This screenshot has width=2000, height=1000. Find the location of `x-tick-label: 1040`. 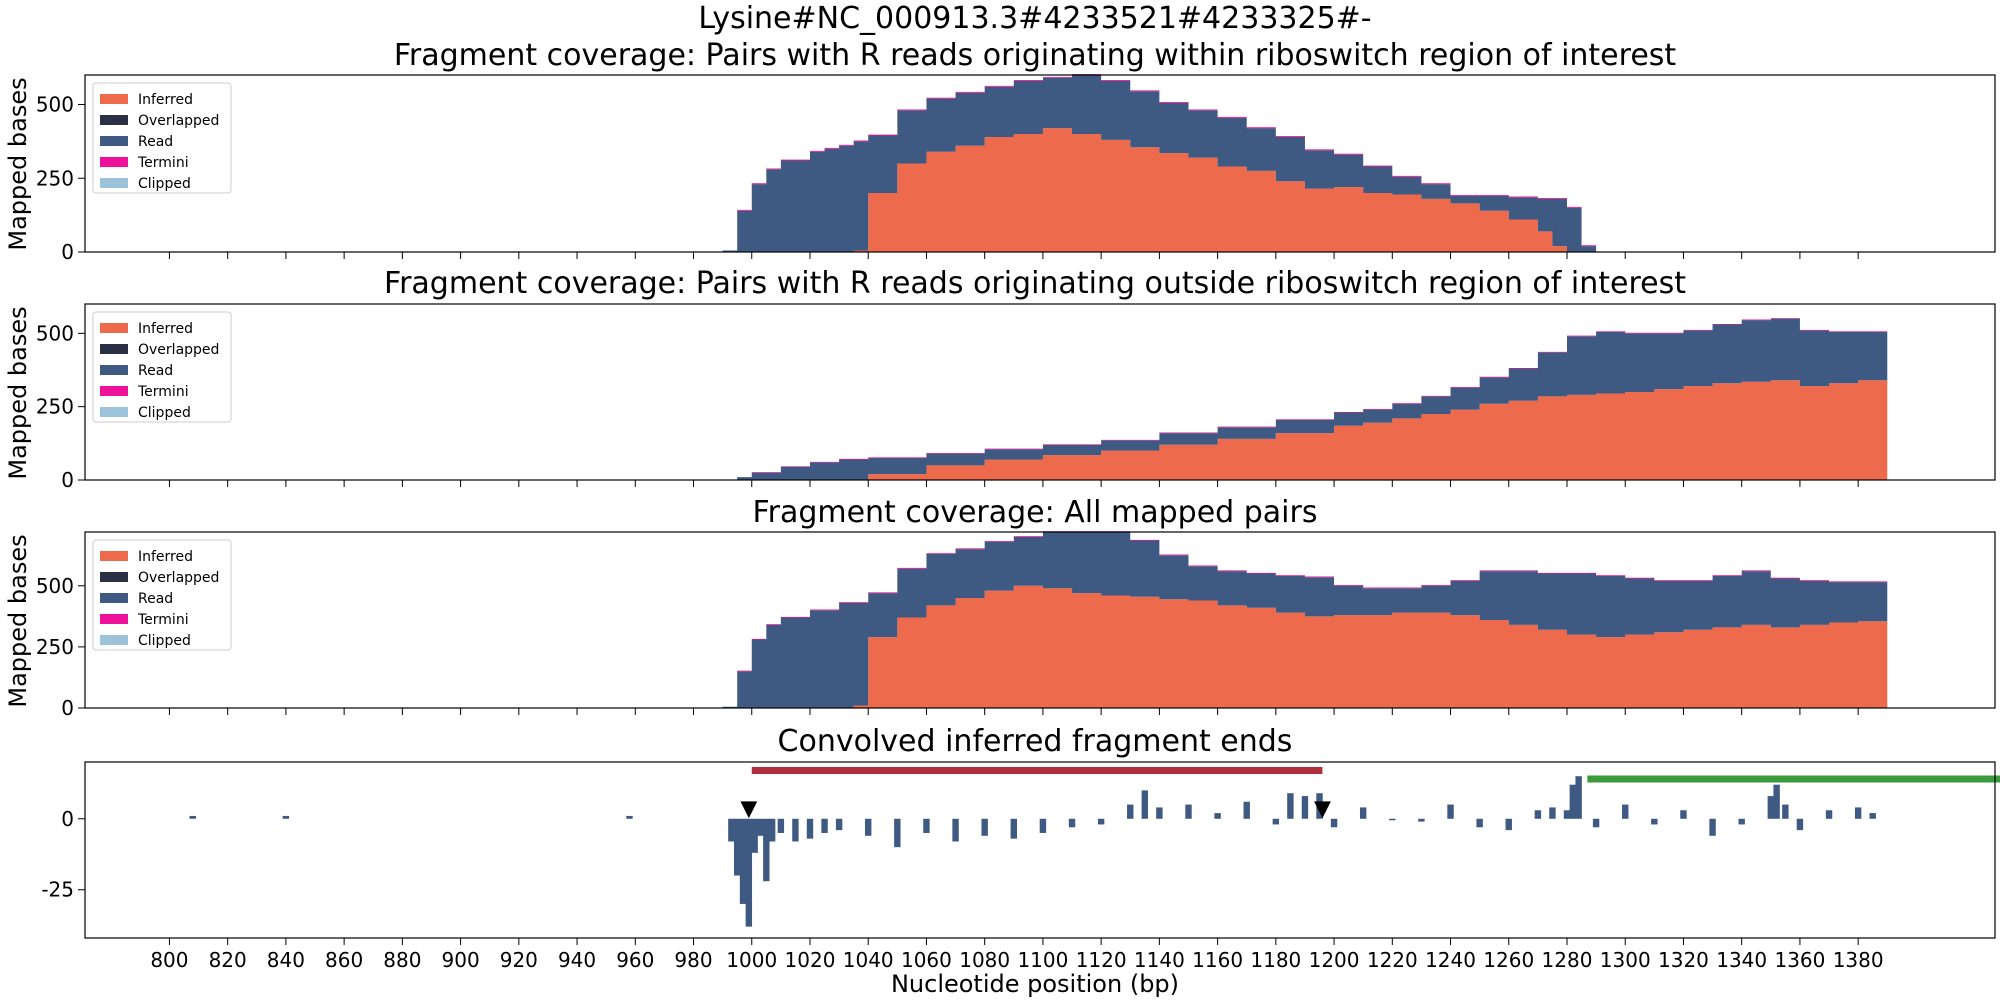

x-tick-label: 1040 is located at coordinates (868, 960).